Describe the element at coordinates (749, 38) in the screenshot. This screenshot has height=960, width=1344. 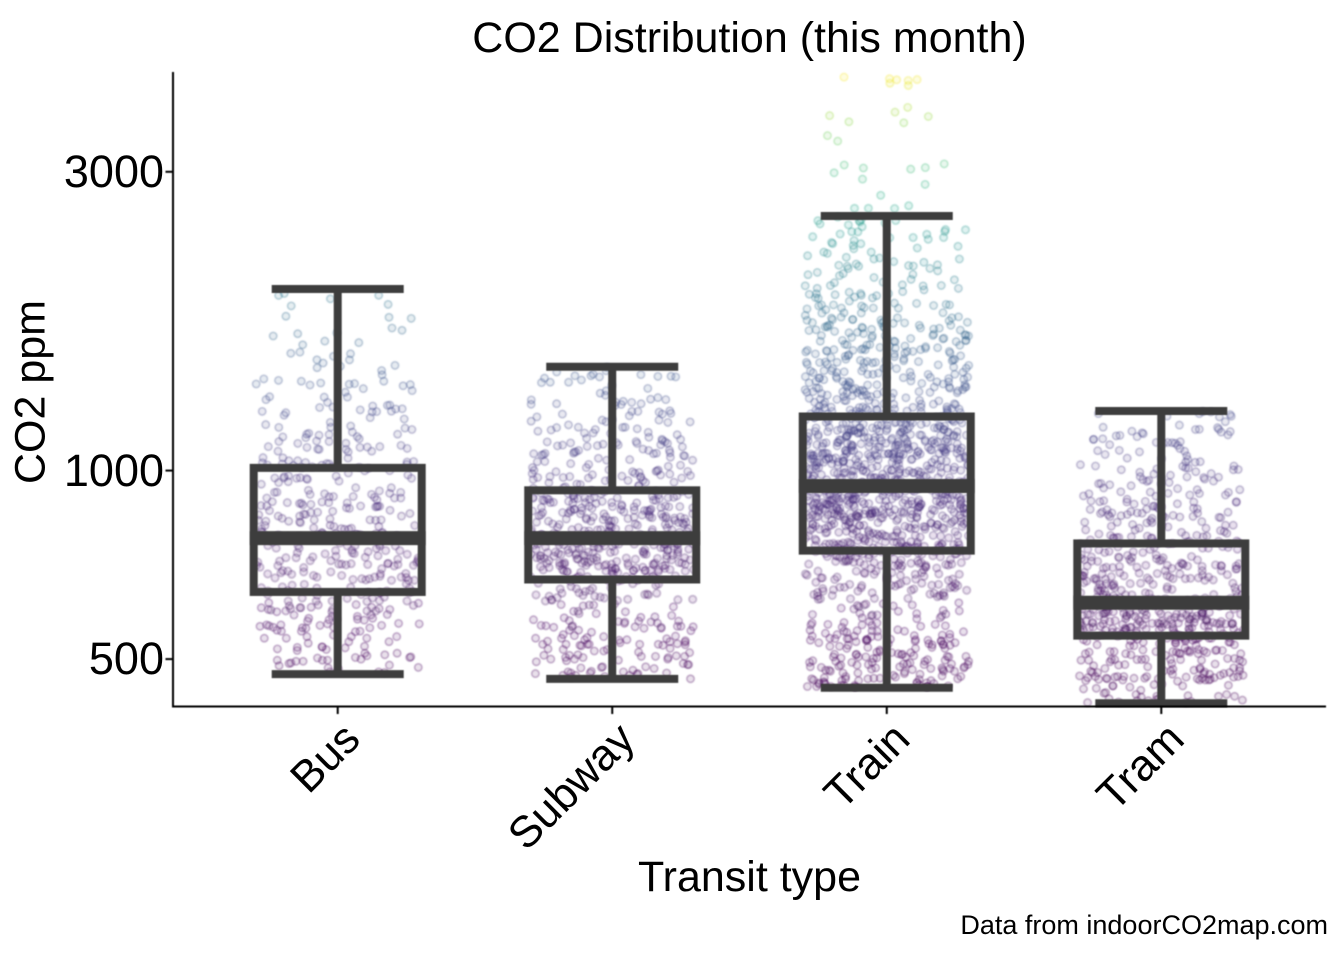
I see `chart-title: CO2 Distribution (this month)` at that location.